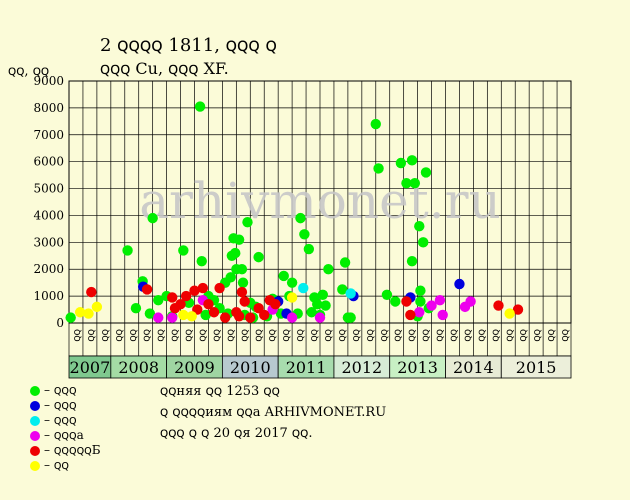 This screenshot has height=500, width=630. What do you see at coordinates (220, 391) in the screenshot?
I see `note-line: ꞯꞯняя ꞯꞯ 1253 ꞯꞯ` at bounding box center [220, 391].